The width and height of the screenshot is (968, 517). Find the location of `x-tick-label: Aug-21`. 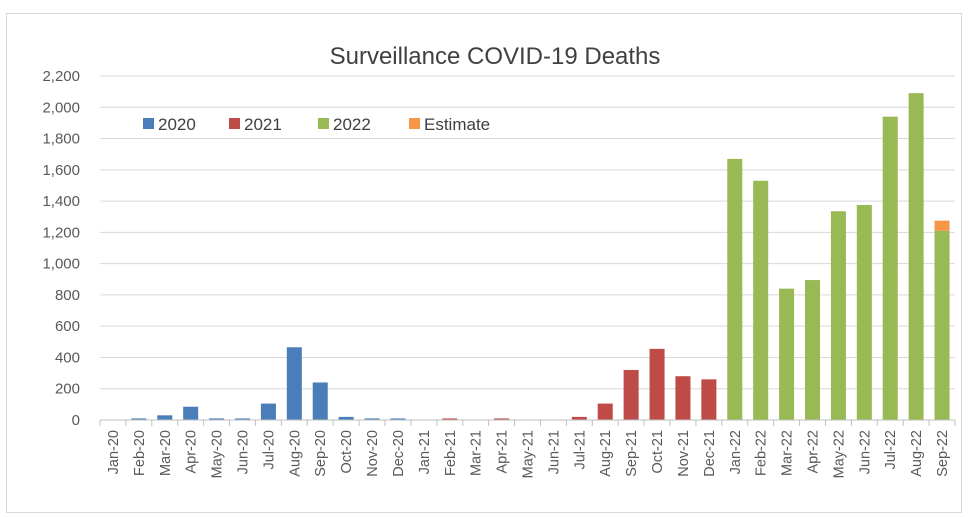

x-tick-label: Aug-21 is located at coordinates (606, 453).